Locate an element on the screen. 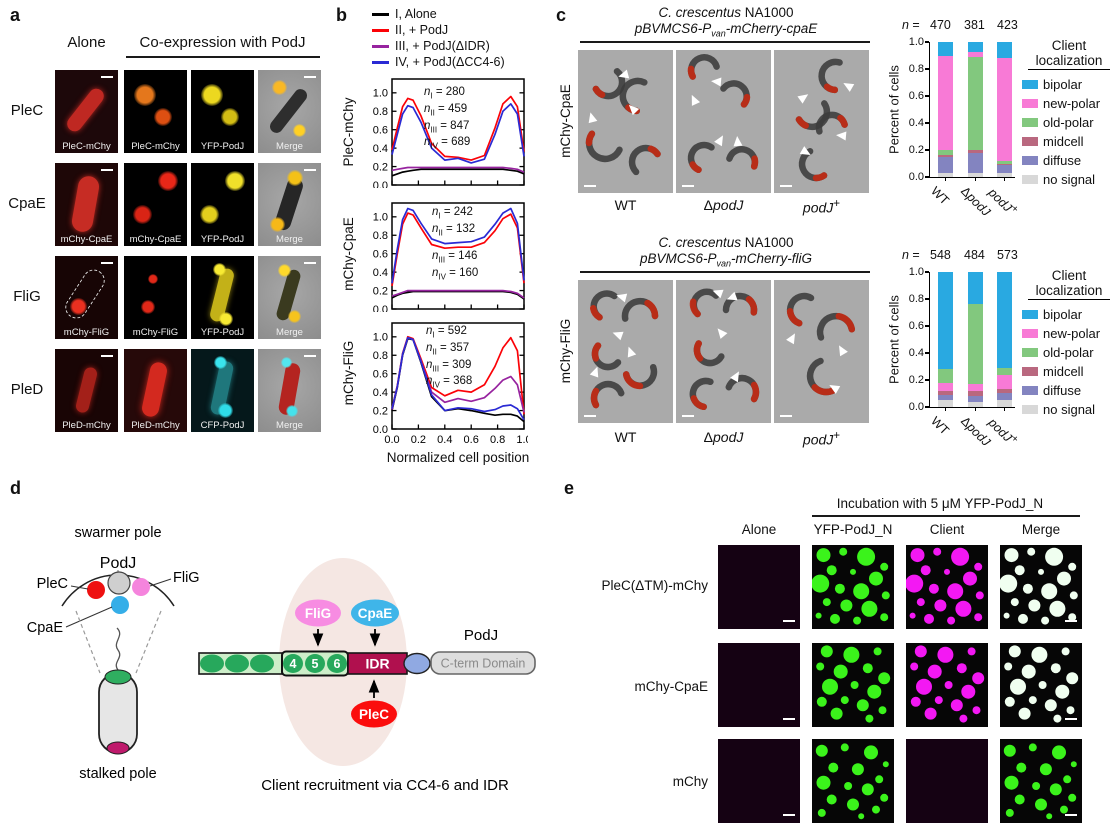 The width and height of the screenshot is (1118, 825). swarmer-pole-label: swarmer pole is located at coordinates (117, 533).